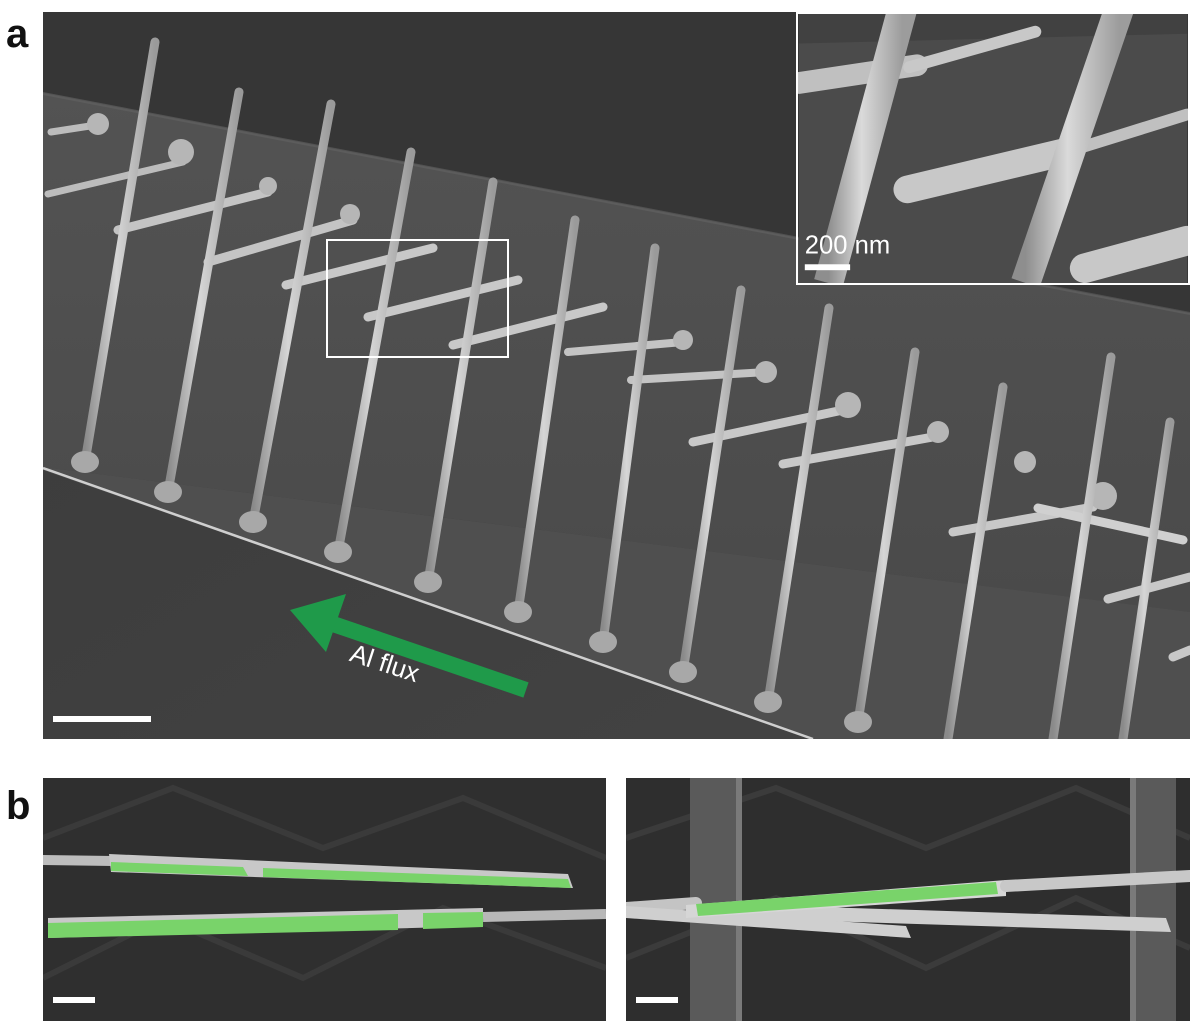  Describe the element at coordinates (102, 719) in the screenshot. I see `panel-a-scale-bar` at that location.